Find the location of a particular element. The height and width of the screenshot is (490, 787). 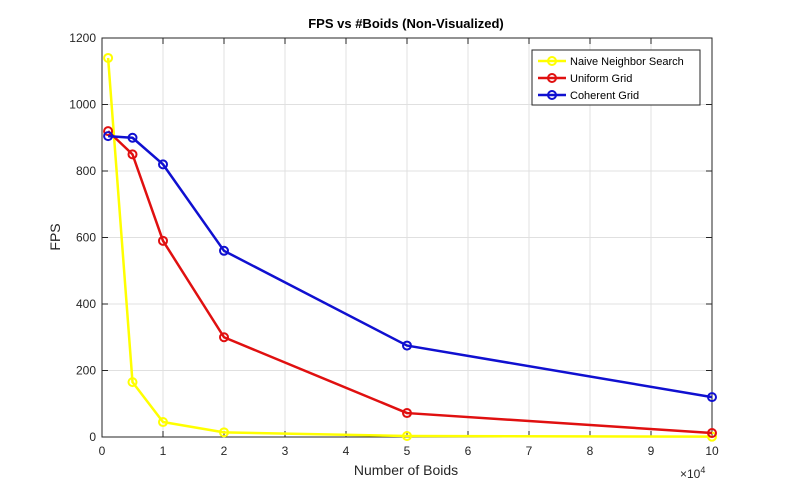

y-tick-label: 0 is located at coordinates (92, 437).